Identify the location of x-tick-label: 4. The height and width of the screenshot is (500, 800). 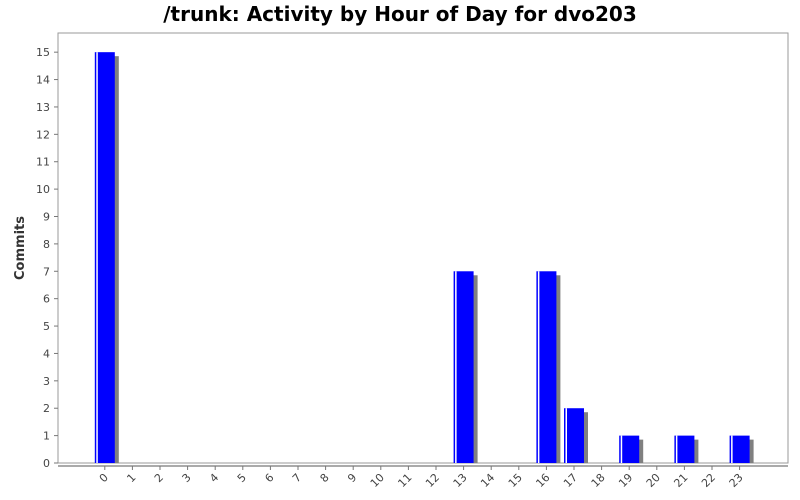
(214, 478).